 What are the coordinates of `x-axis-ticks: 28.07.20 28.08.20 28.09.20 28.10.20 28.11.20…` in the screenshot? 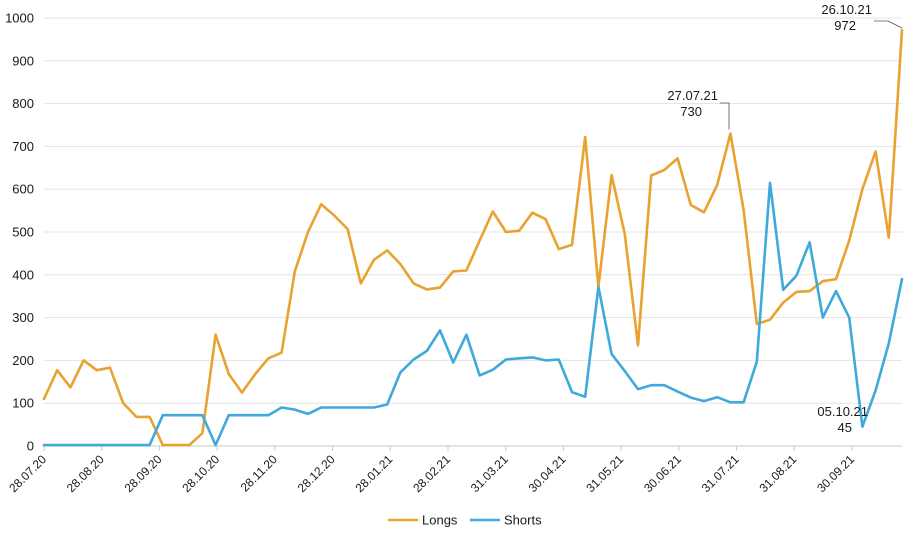 It's located at (431, 470).